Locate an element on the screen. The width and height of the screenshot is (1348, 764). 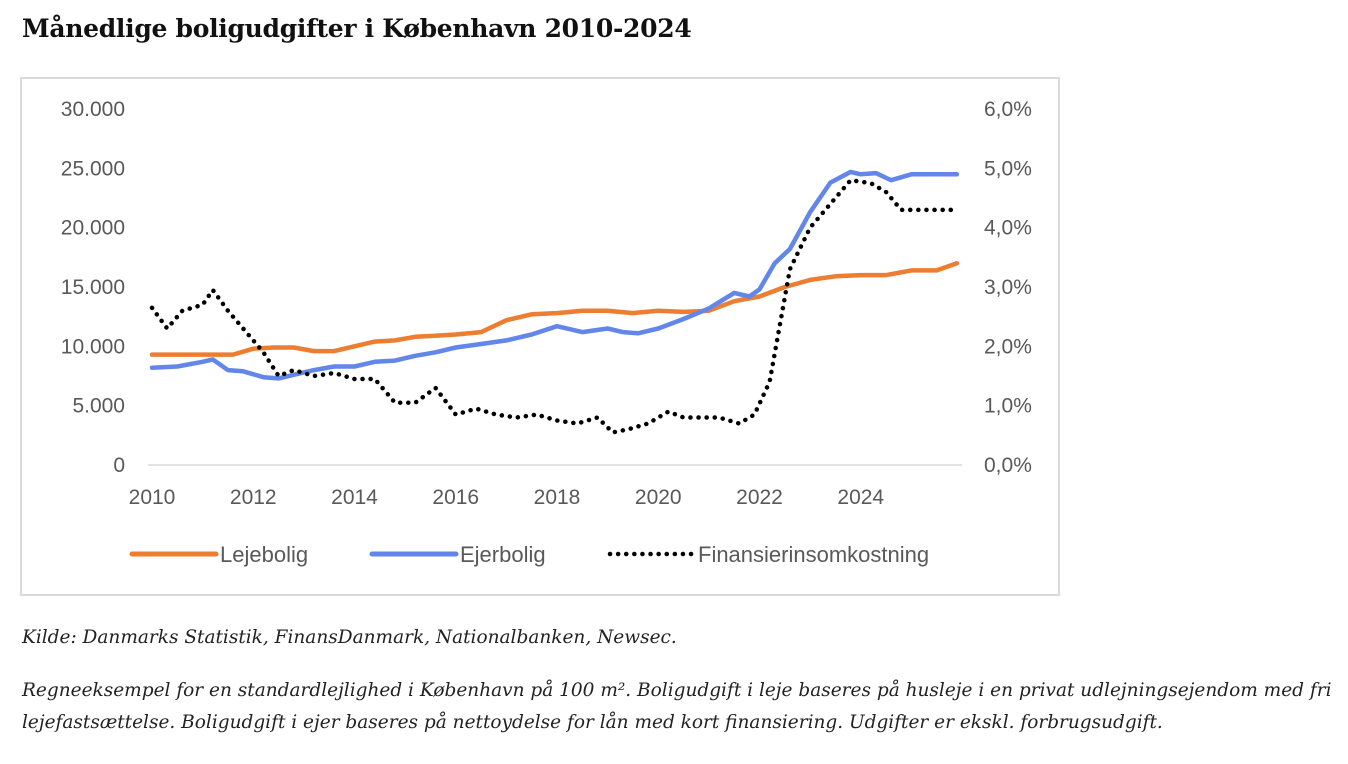
legend-label-finansierinsomkostning: Finansierinsomkostning is located at coordinates (813, 554).